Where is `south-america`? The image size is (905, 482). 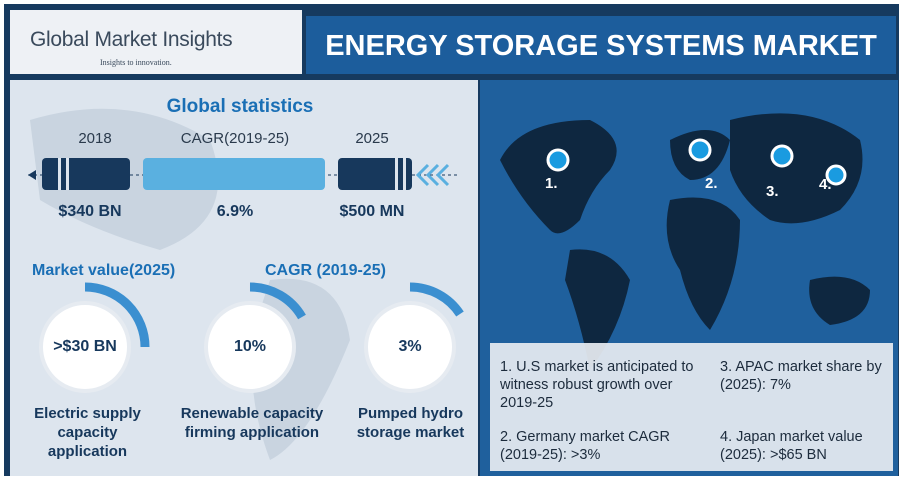 south-america is located at coordinates (597, 309).